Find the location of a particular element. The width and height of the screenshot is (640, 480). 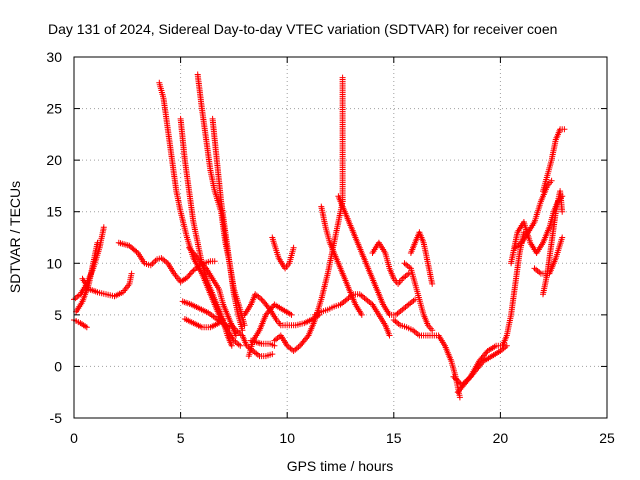

y-axis-label: SDTVAR / TECUs is located at coordinates (15, 237).